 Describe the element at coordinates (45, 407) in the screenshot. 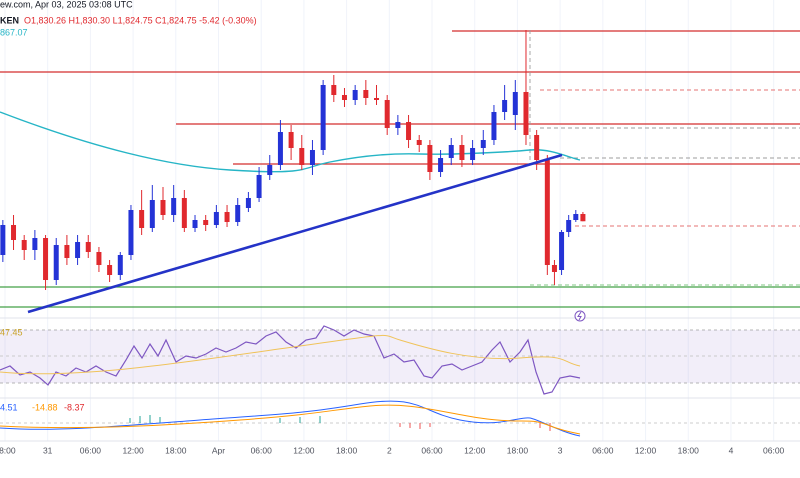

I see `macd-text: -14.88` at that location.